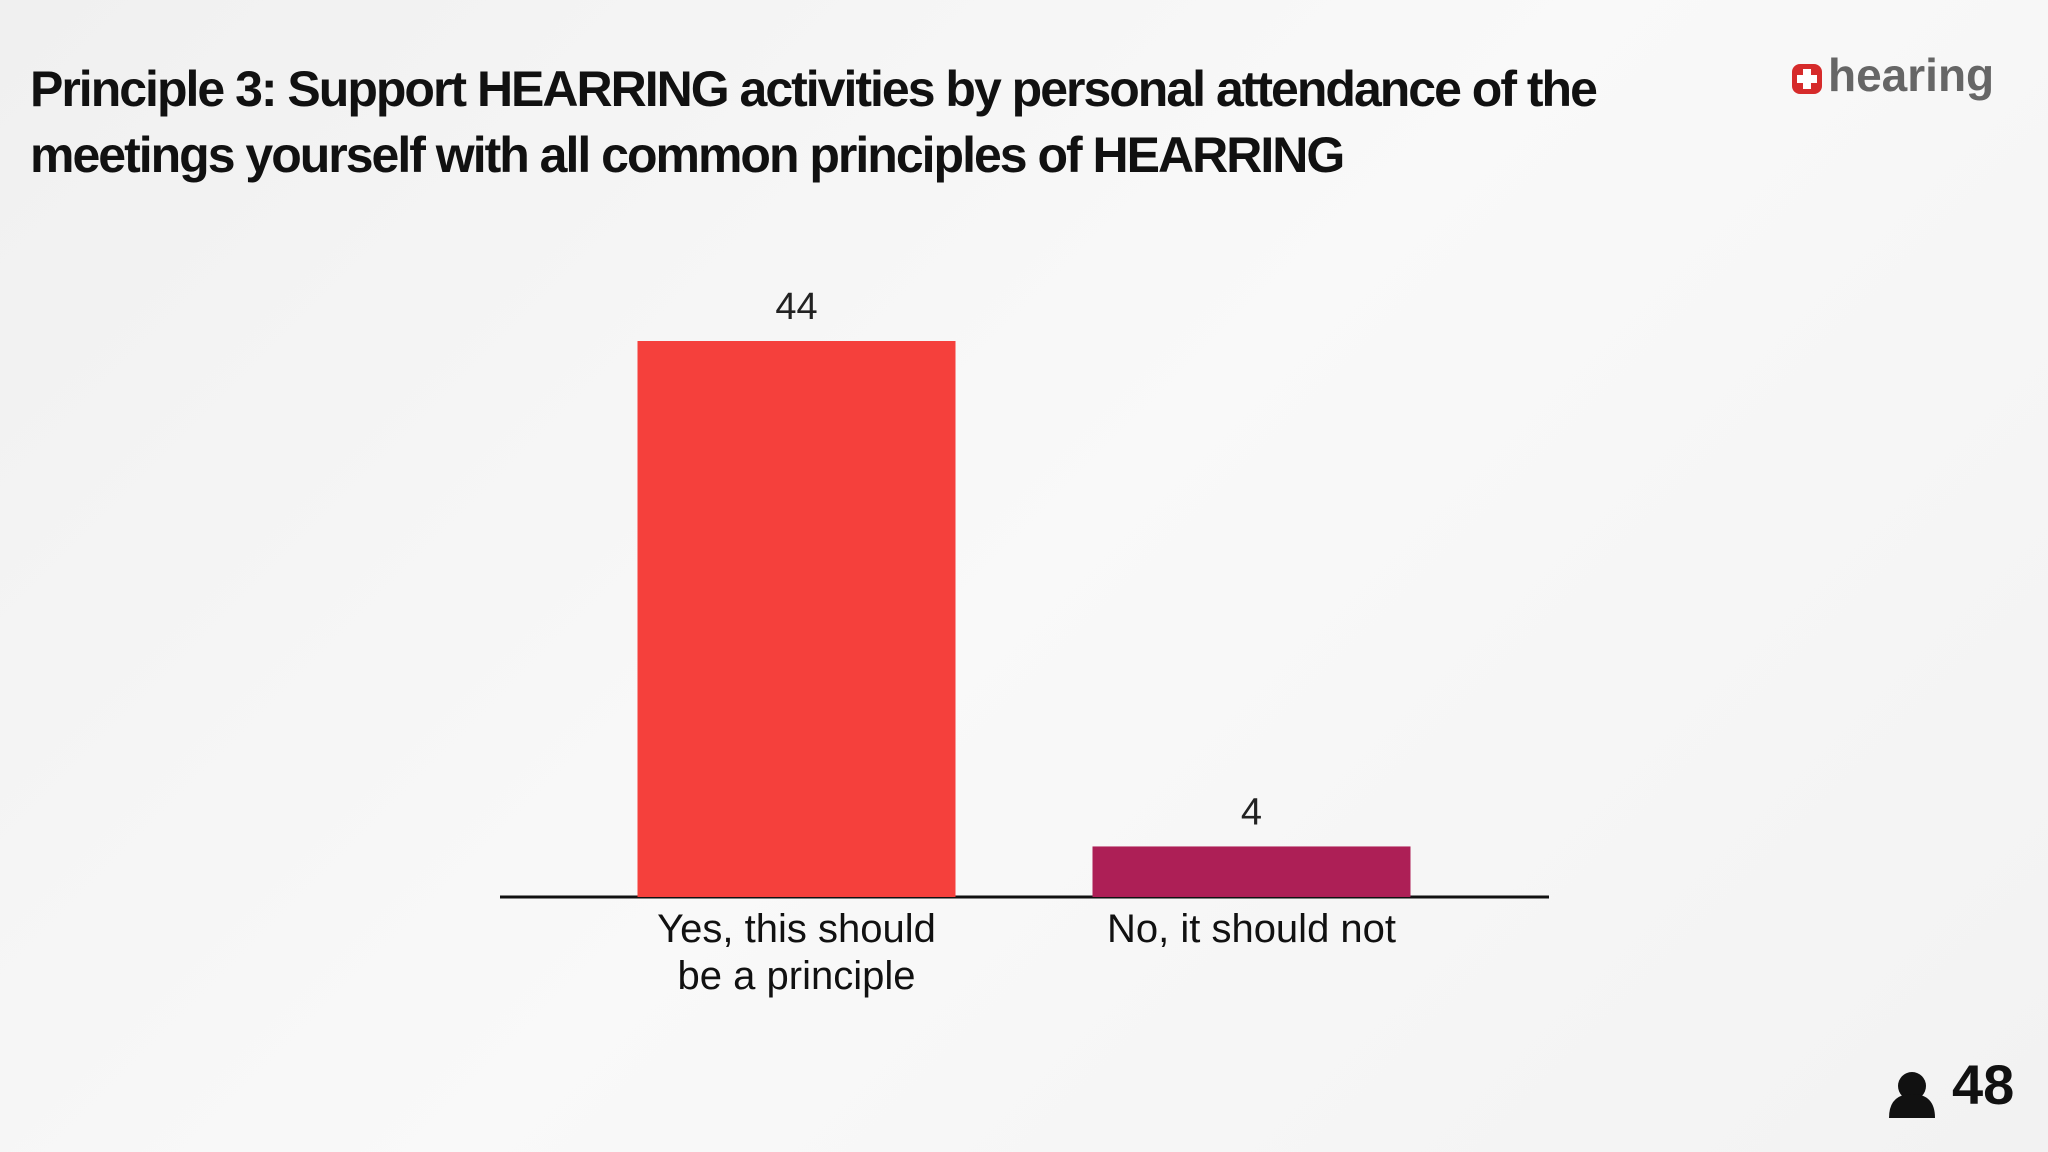  I want to click on category-label: Yes, this should be a principle, so click(796, 952).